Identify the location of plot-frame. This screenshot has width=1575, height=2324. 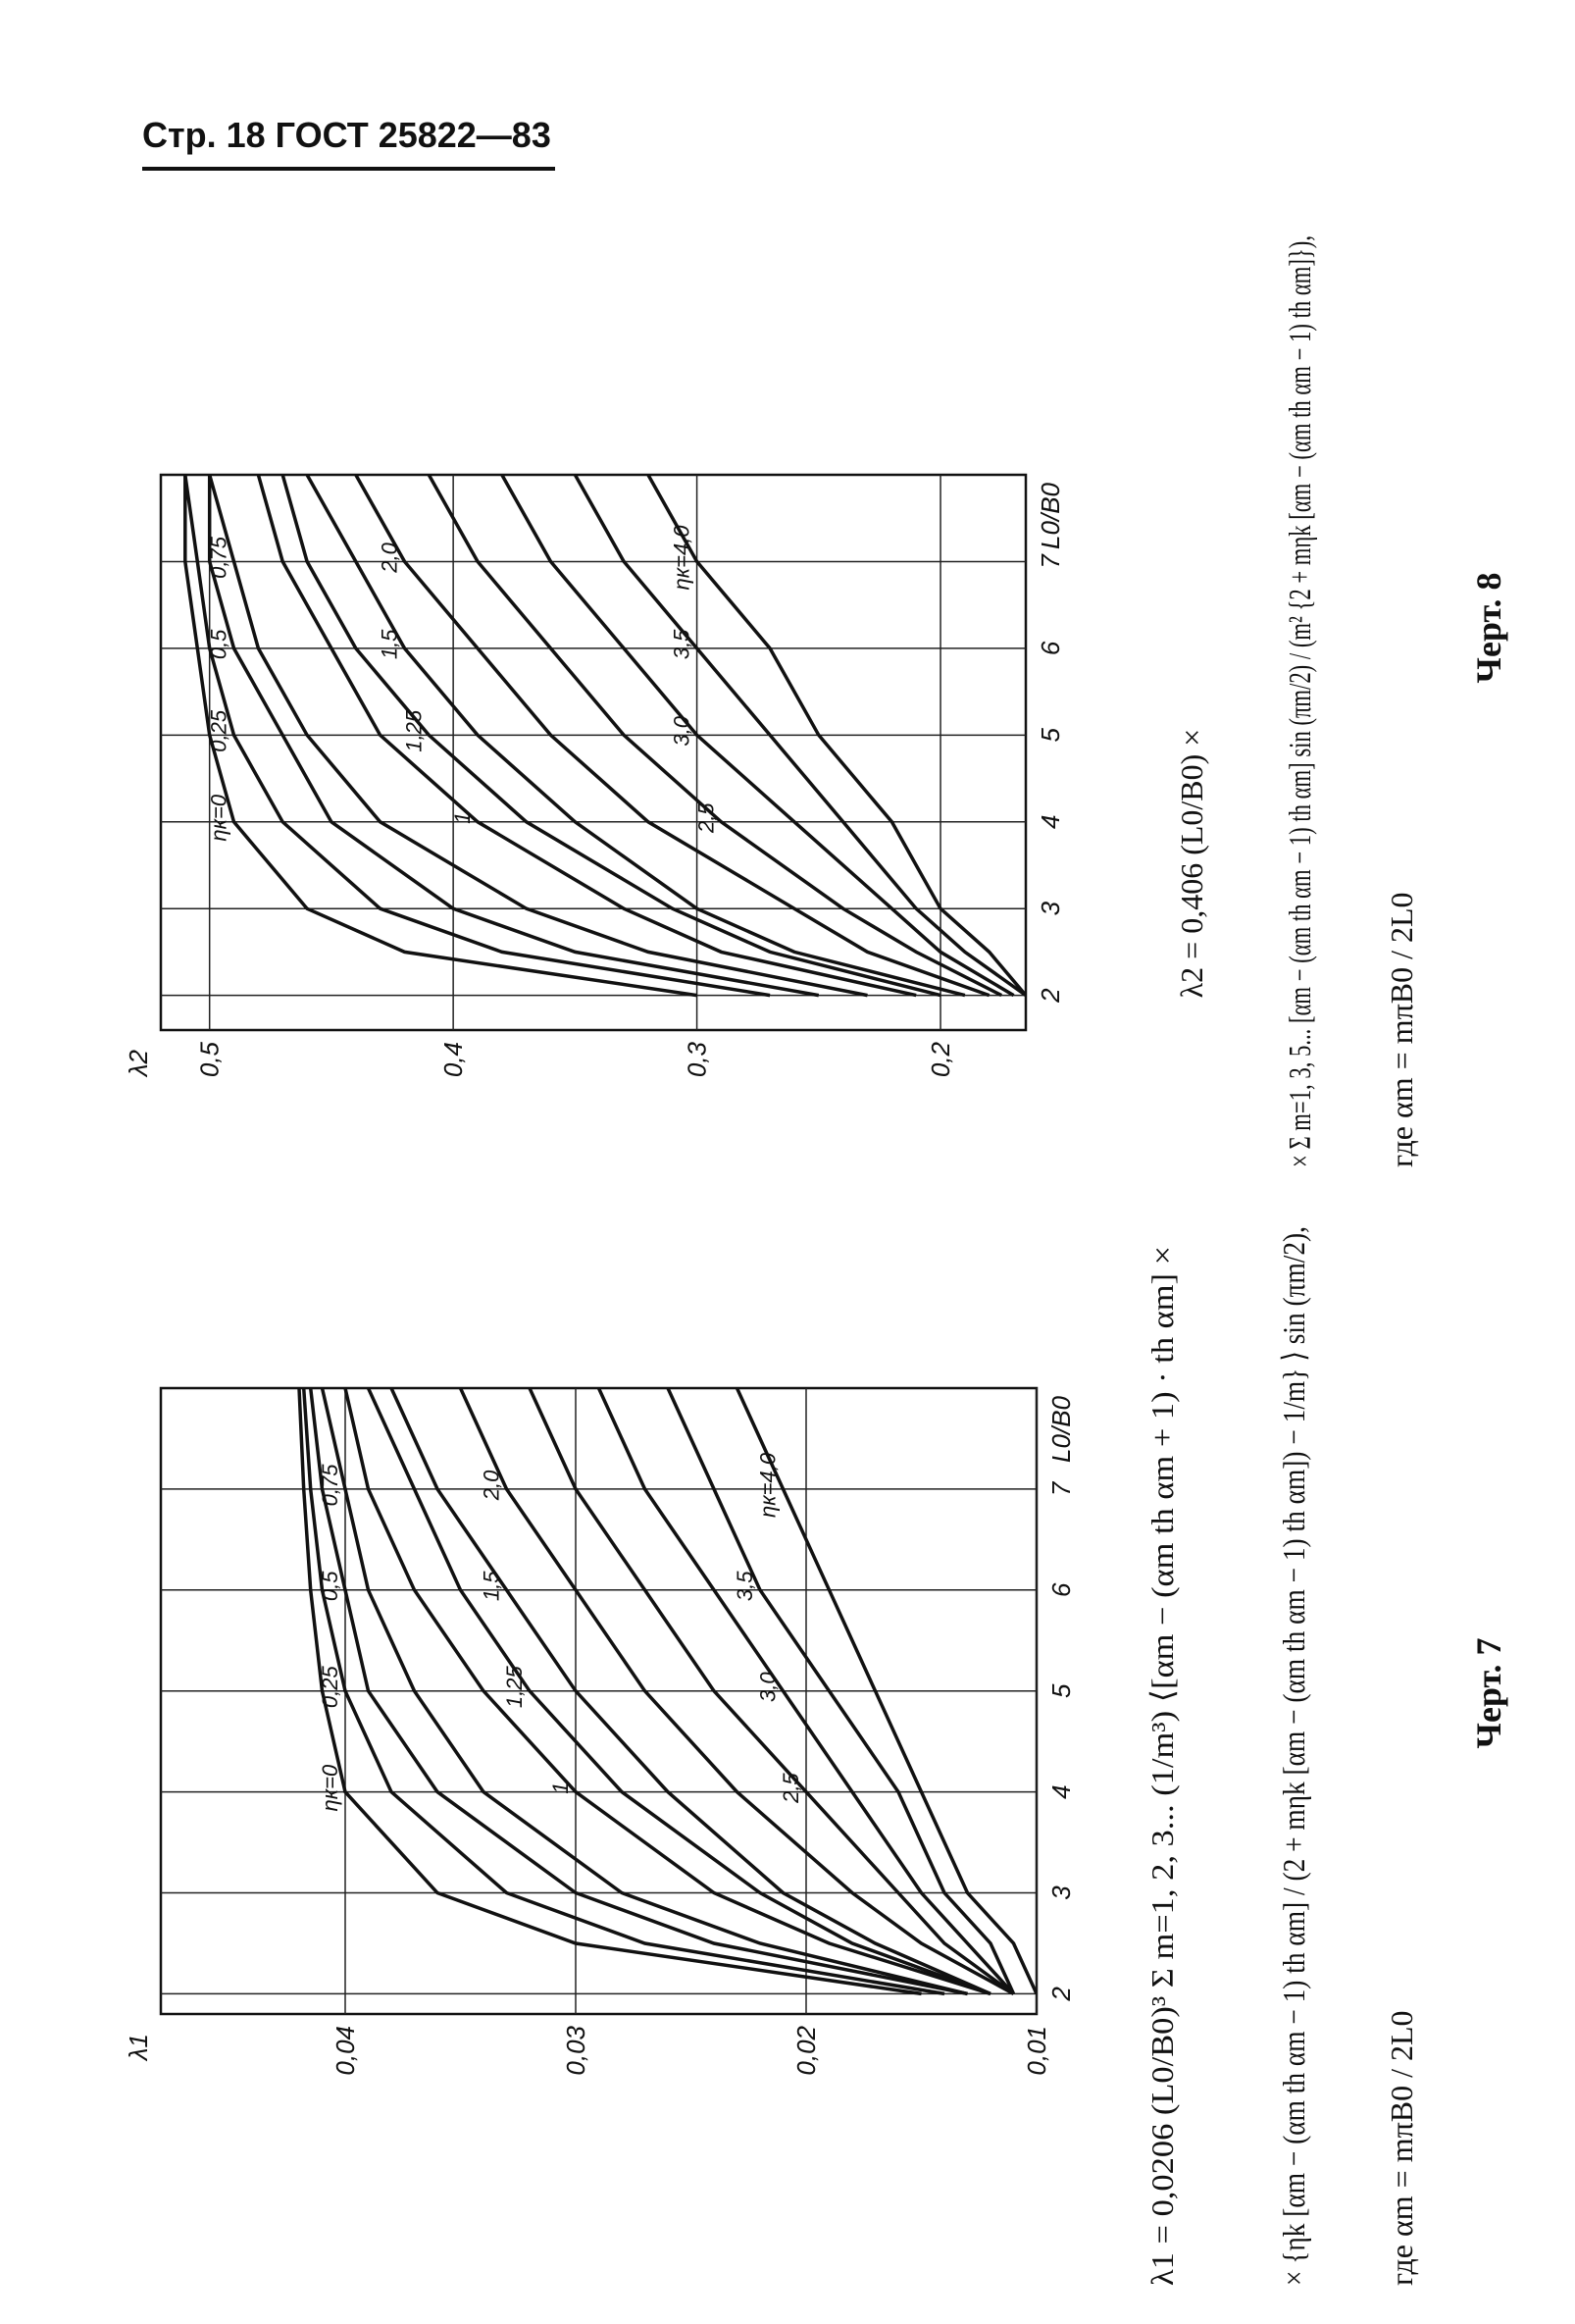
(594, 752).